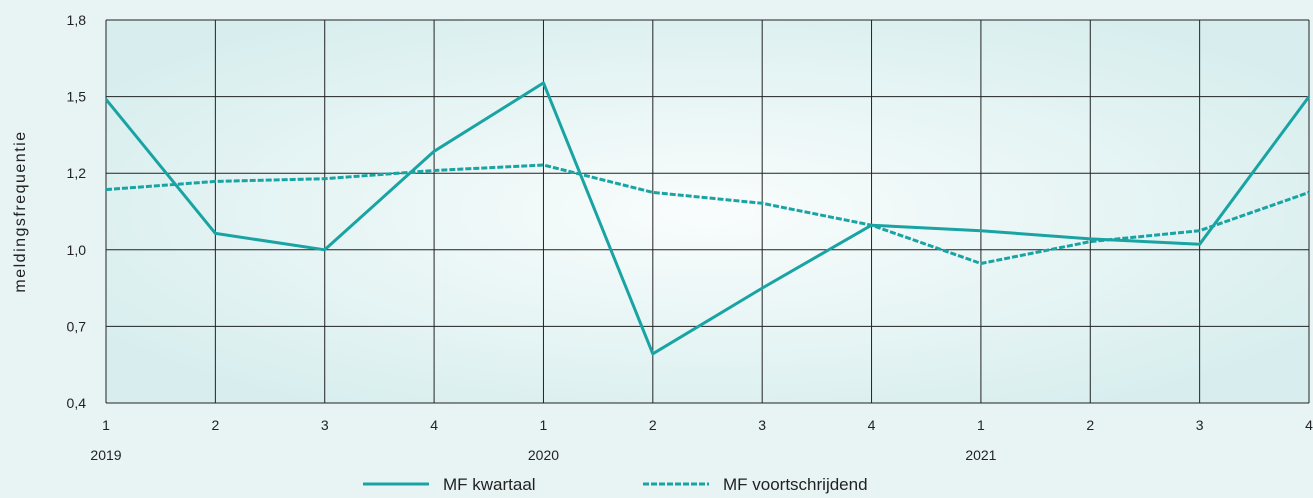  What do you see at coordinates (543, 455) in the screenshot?
I see `x-year-label: 2020` at bounding box center [543, 455].